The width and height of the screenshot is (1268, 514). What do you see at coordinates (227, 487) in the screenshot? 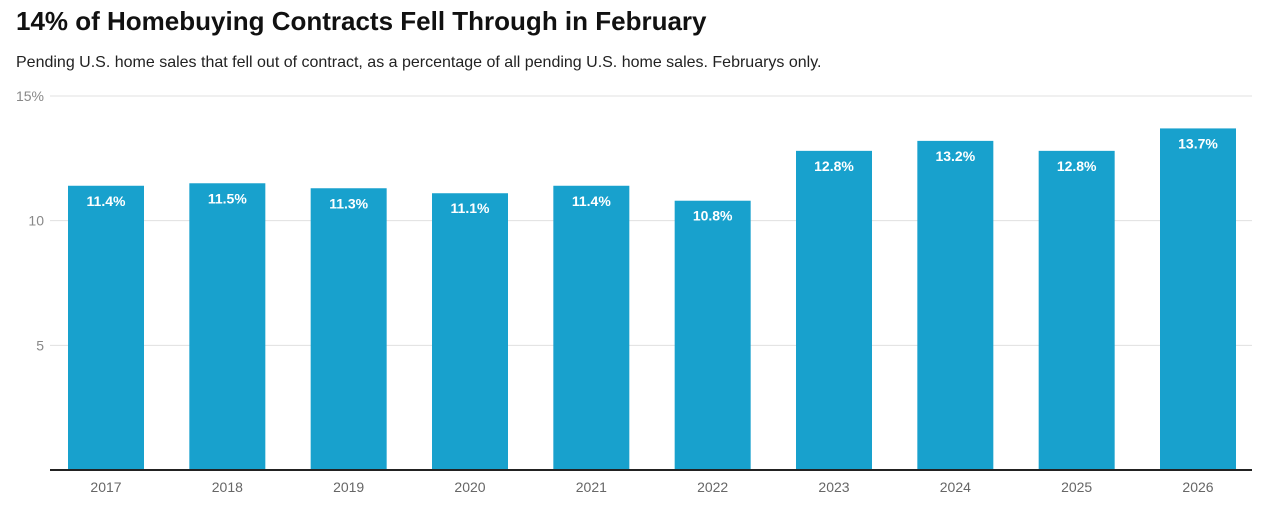
I see `x-tick-label: 2018` at bounding box center [227, 487].